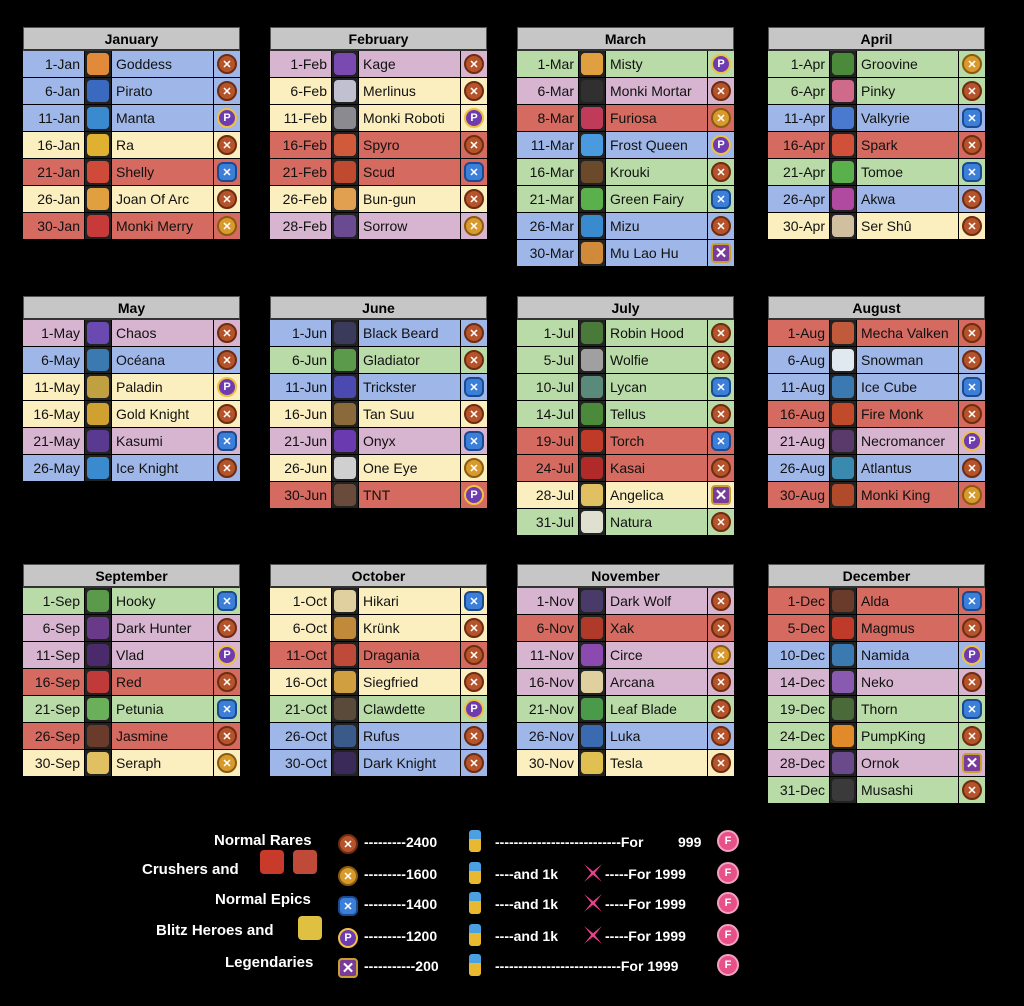 The height and width of the screenshot is (1006, 1024). Describe the element at coordinates (263, 840) in the screenshot. I see `legend-label-normal-rares: Normal Rares` at that location.